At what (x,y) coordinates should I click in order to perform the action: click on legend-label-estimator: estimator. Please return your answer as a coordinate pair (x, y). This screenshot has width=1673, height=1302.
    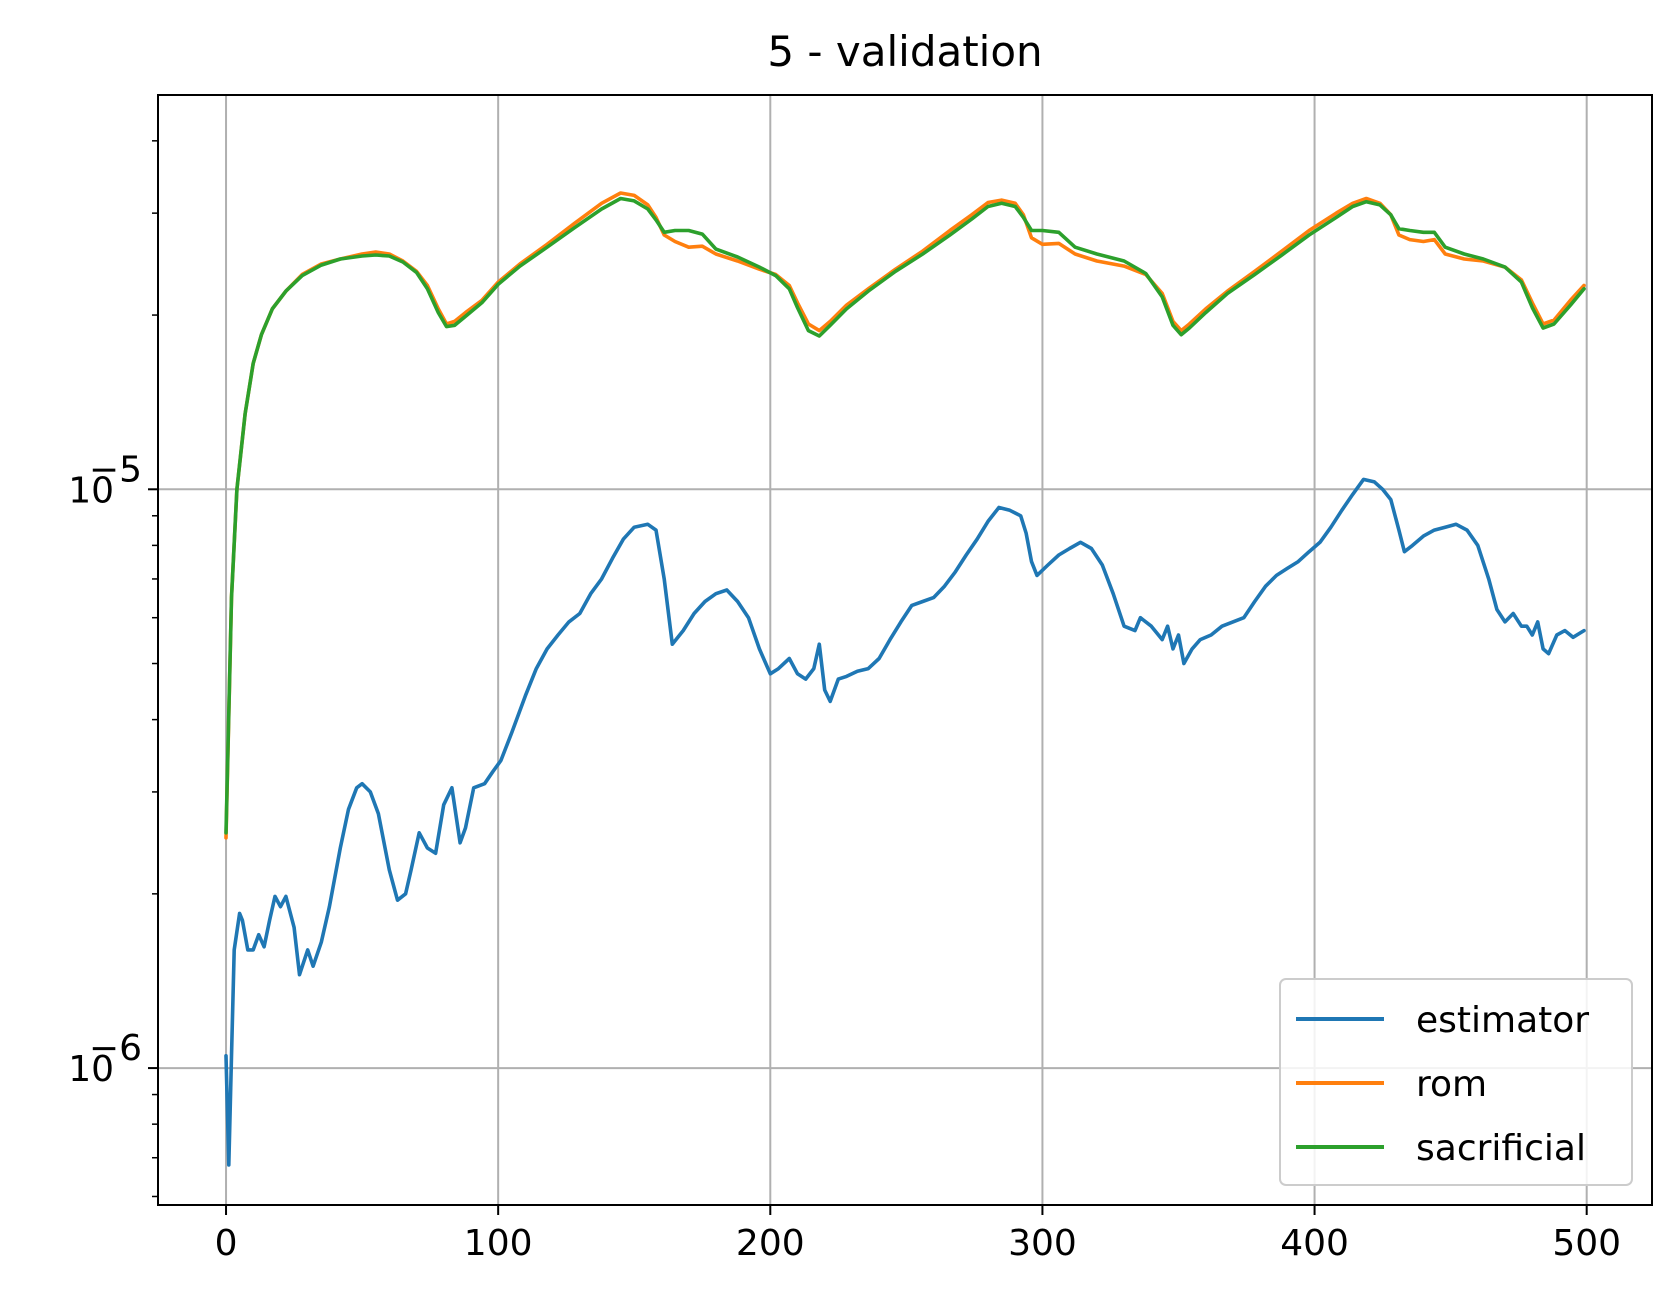
    Looking at the image, I should click on (1502, 1020).